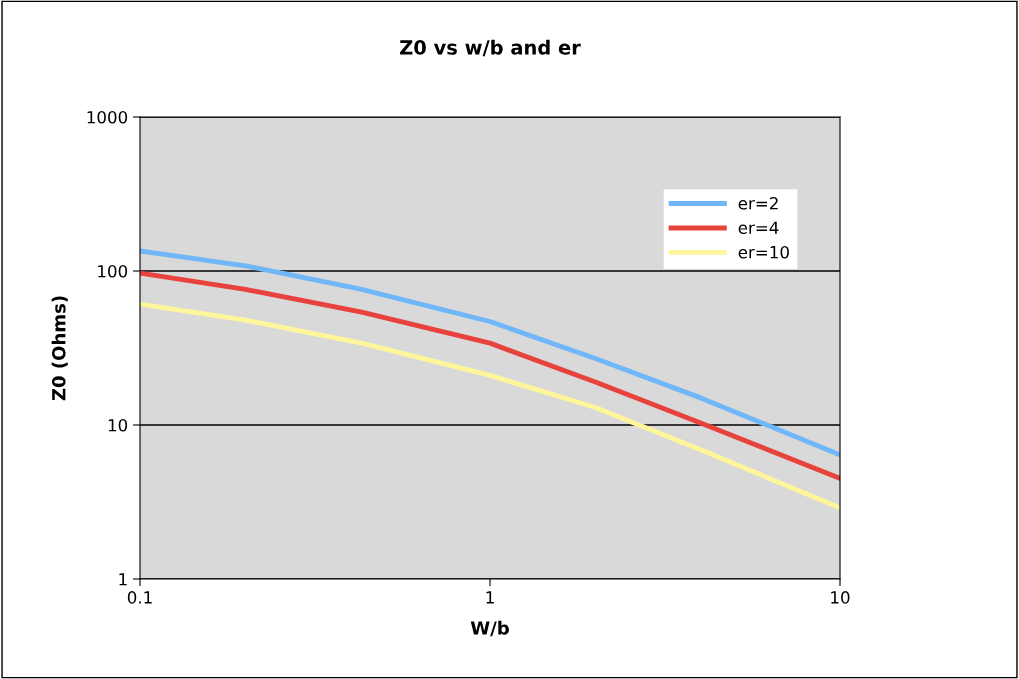 This screenshot has width=1019, height=679. I want to click on legend-label: er=10, so click(763, 252).